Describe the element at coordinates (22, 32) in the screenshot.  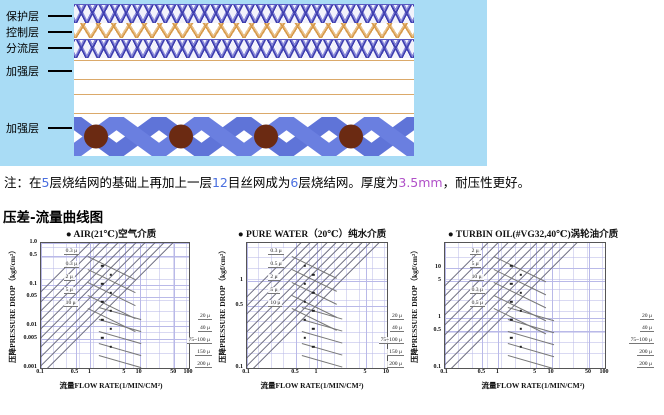
I see `layer-label-control: 控制层` at that location.